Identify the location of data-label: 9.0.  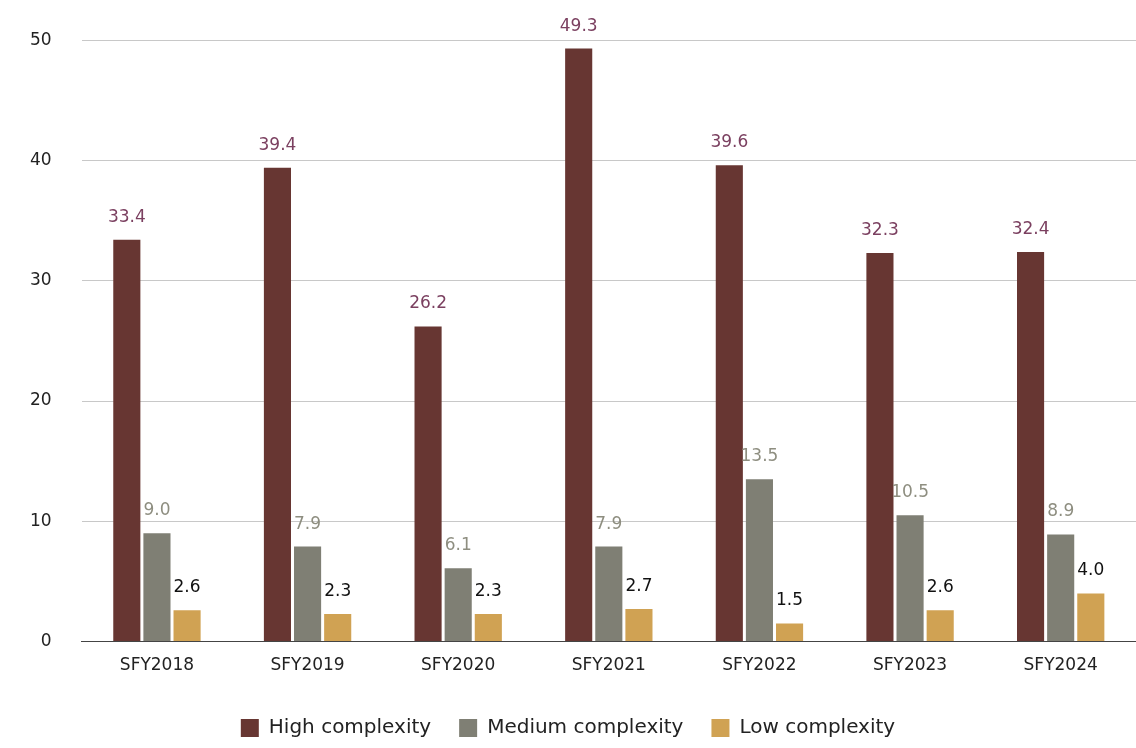
(157, 509).